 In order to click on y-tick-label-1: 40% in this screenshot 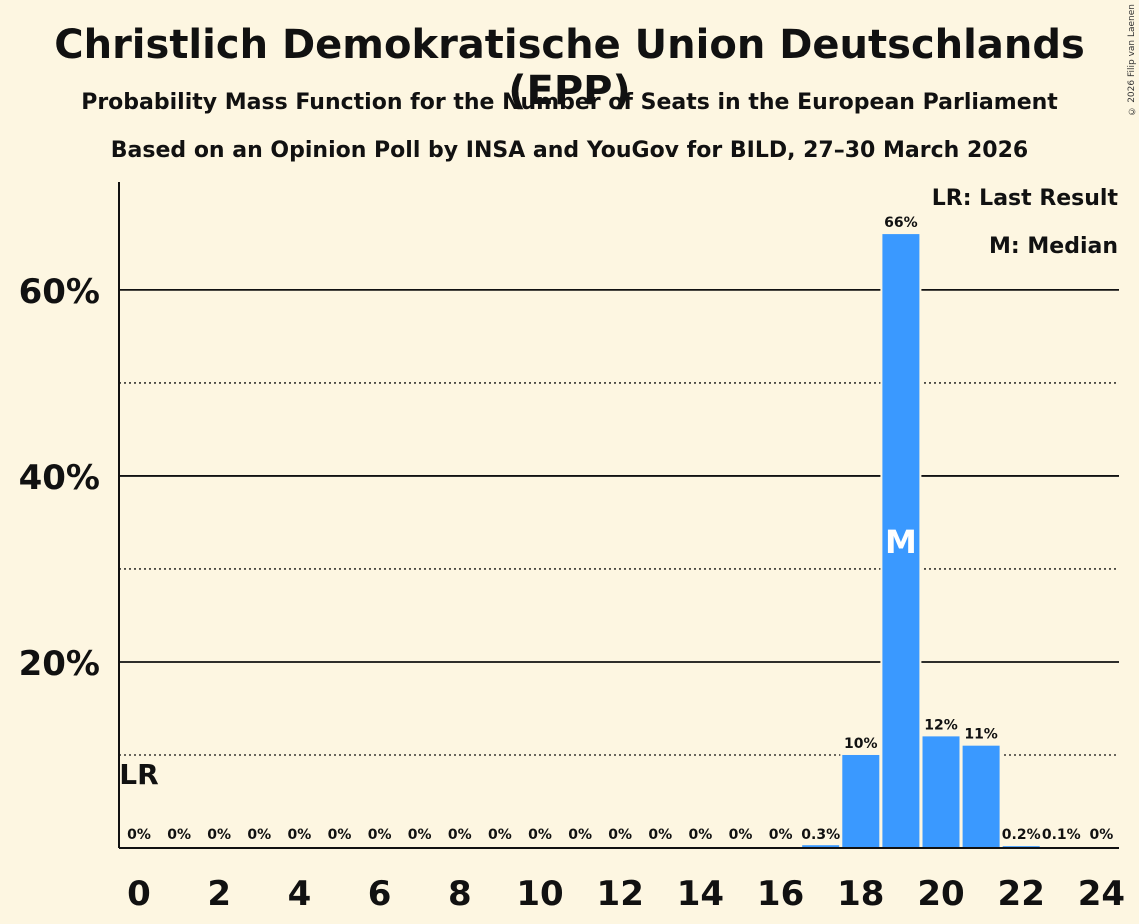, I will do `click(59, 478)`.